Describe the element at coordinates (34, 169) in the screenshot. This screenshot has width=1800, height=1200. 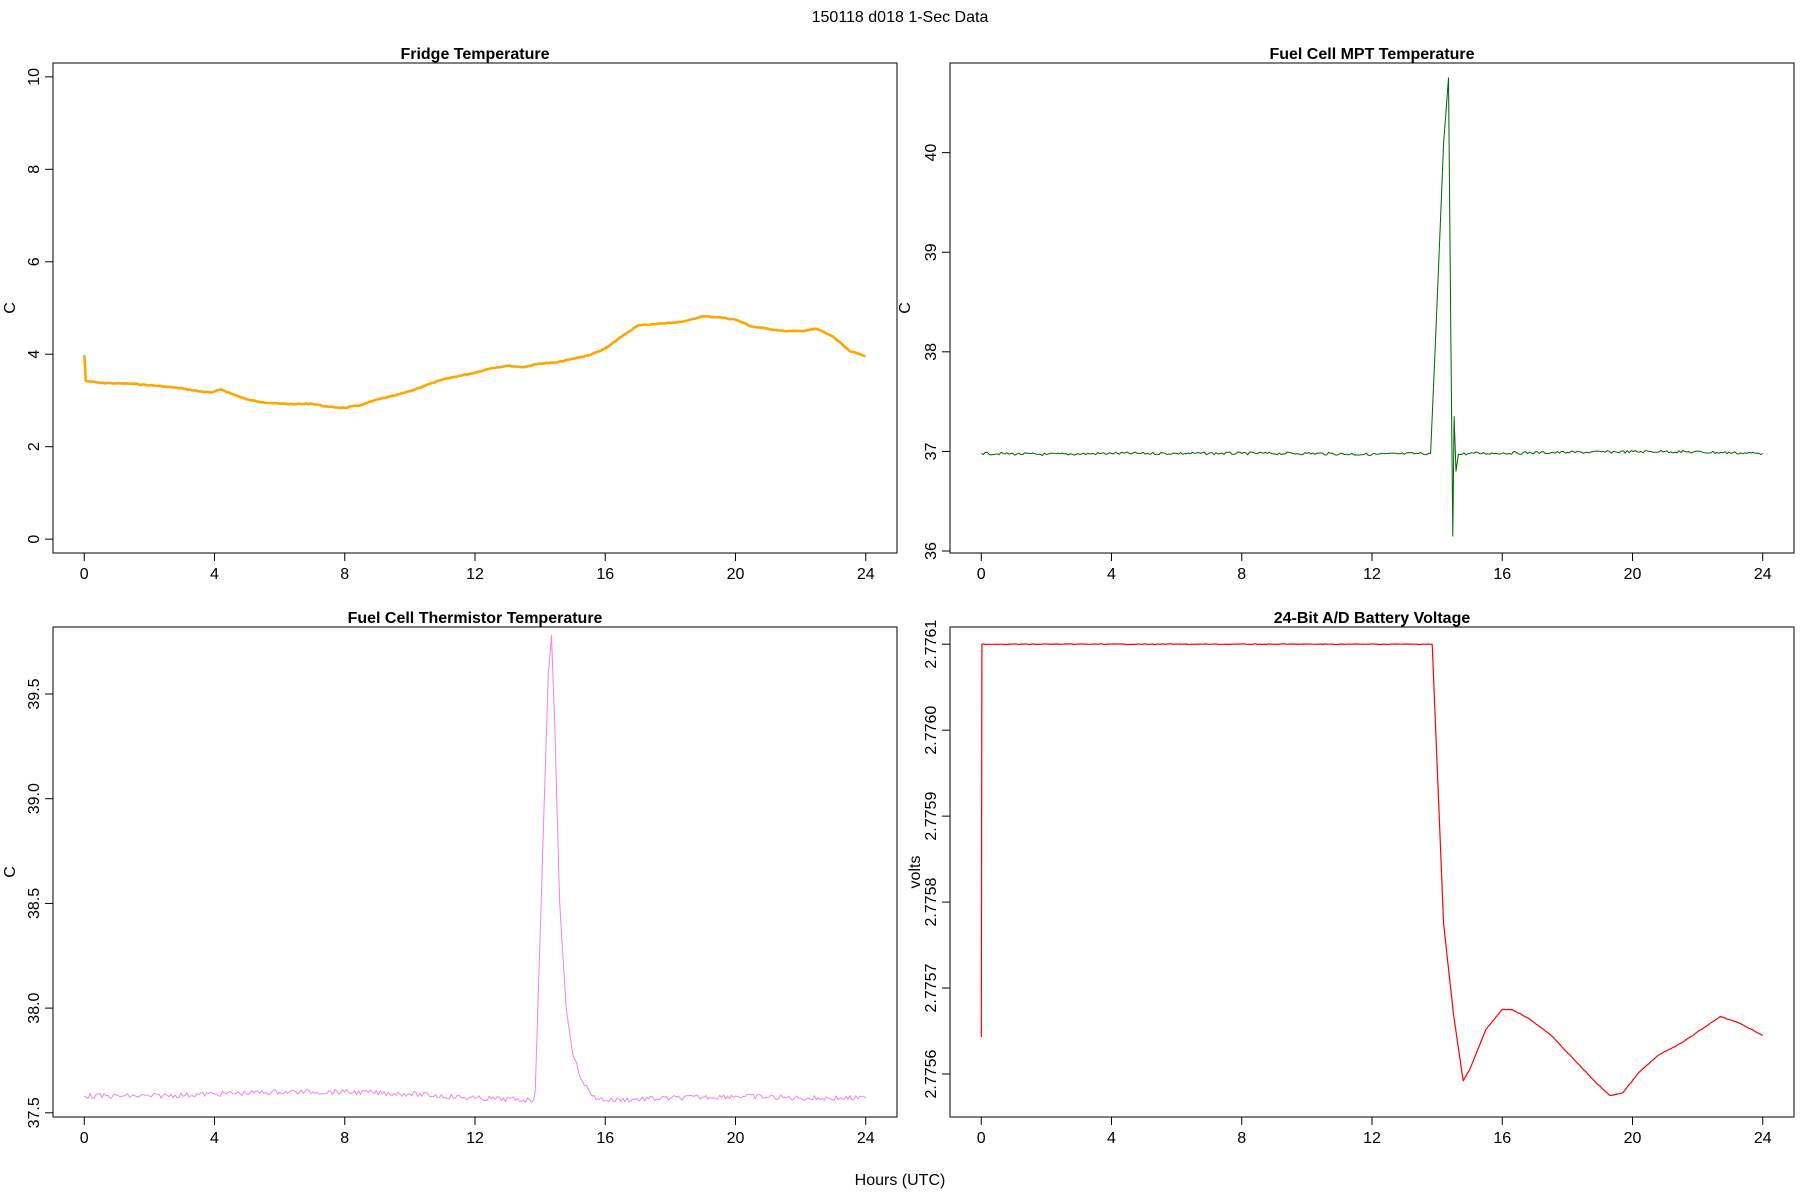
I see `y-tick-label: 8` at that location.